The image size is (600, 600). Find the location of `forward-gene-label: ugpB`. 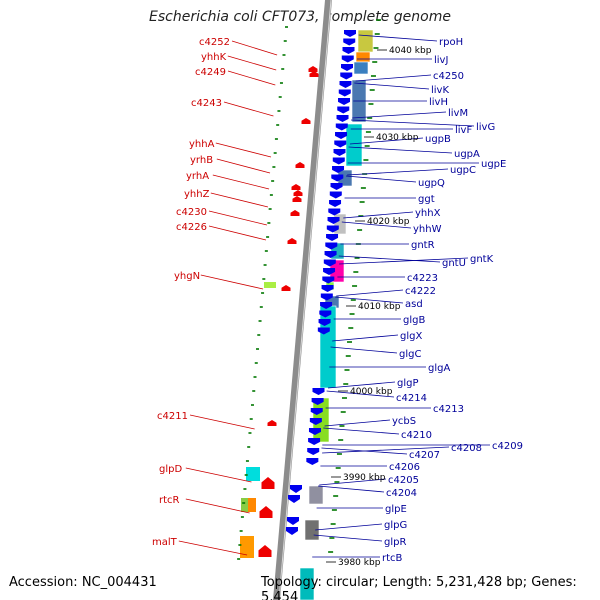

forward-gene-label: ugpB is located at coordinates (438, 139).